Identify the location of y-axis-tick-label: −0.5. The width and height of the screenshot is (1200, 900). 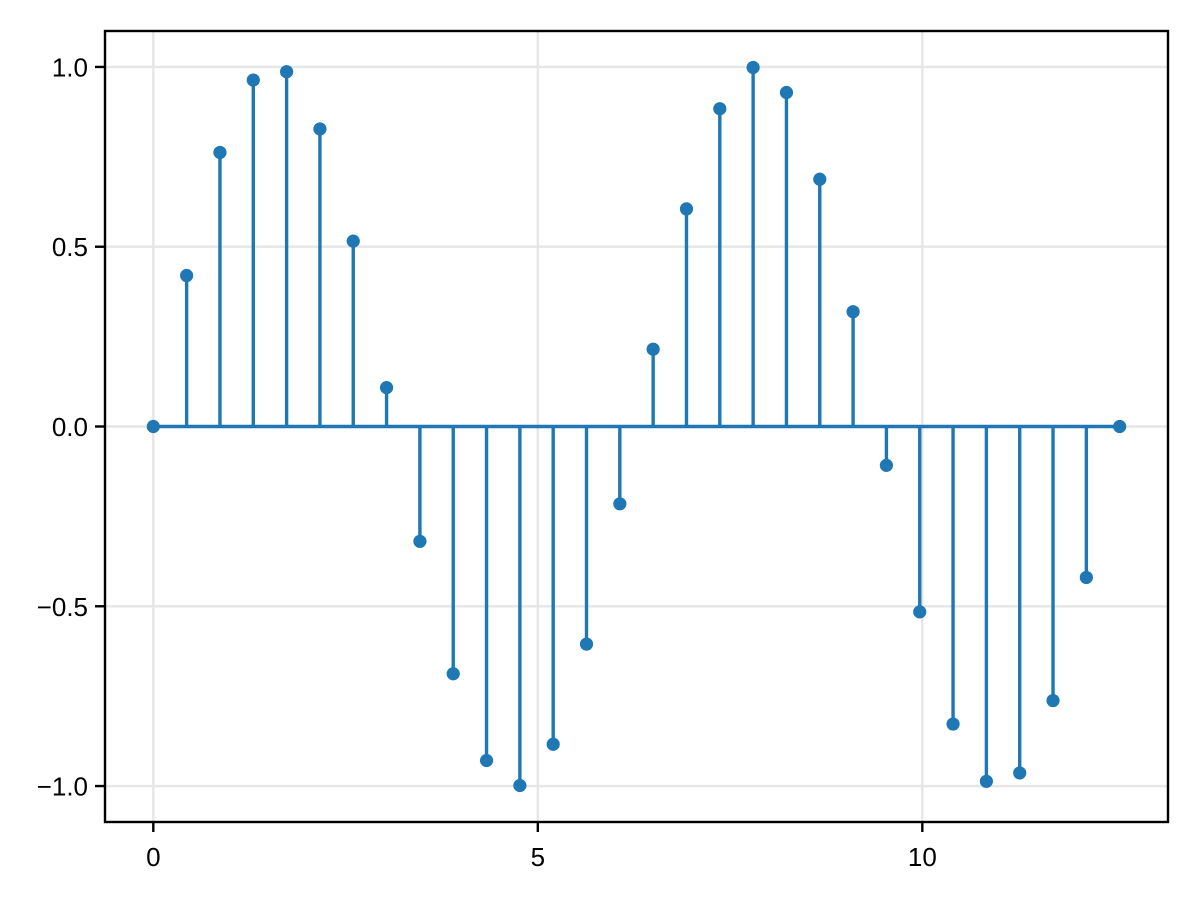
(62, 607).